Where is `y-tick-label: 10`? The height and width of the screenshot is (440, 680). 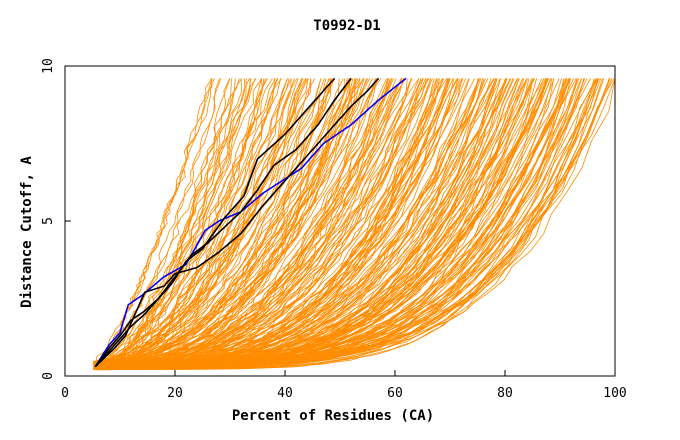 y-tick-label: 10 is located at coordinates (48, 66).